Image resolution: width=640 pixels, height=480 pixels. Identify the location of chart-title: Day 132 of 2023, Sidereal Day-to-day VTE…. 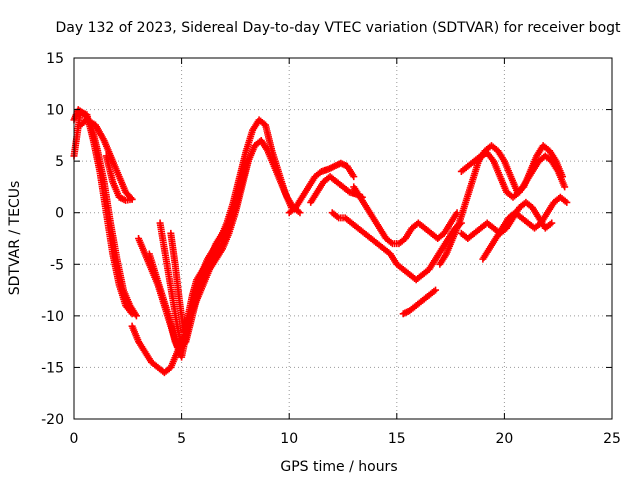
(338, 28).